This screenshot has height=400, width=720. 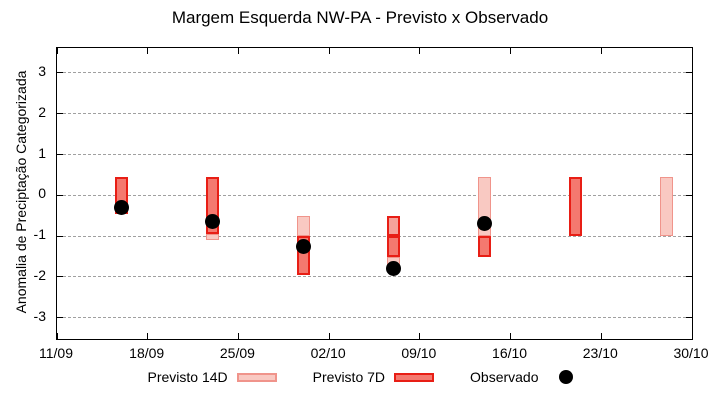 What do you see at coordinates (600, 353) in the screenshot?
I see `x-tick-label: 23/10` at bounding box center [600, 353].